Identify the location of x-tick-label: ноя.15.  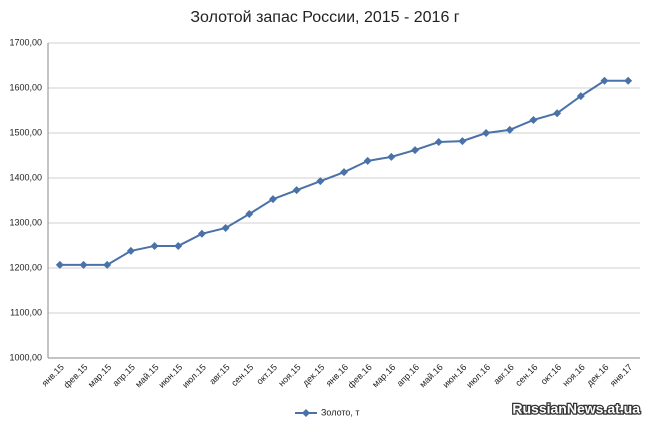
(289, 375).